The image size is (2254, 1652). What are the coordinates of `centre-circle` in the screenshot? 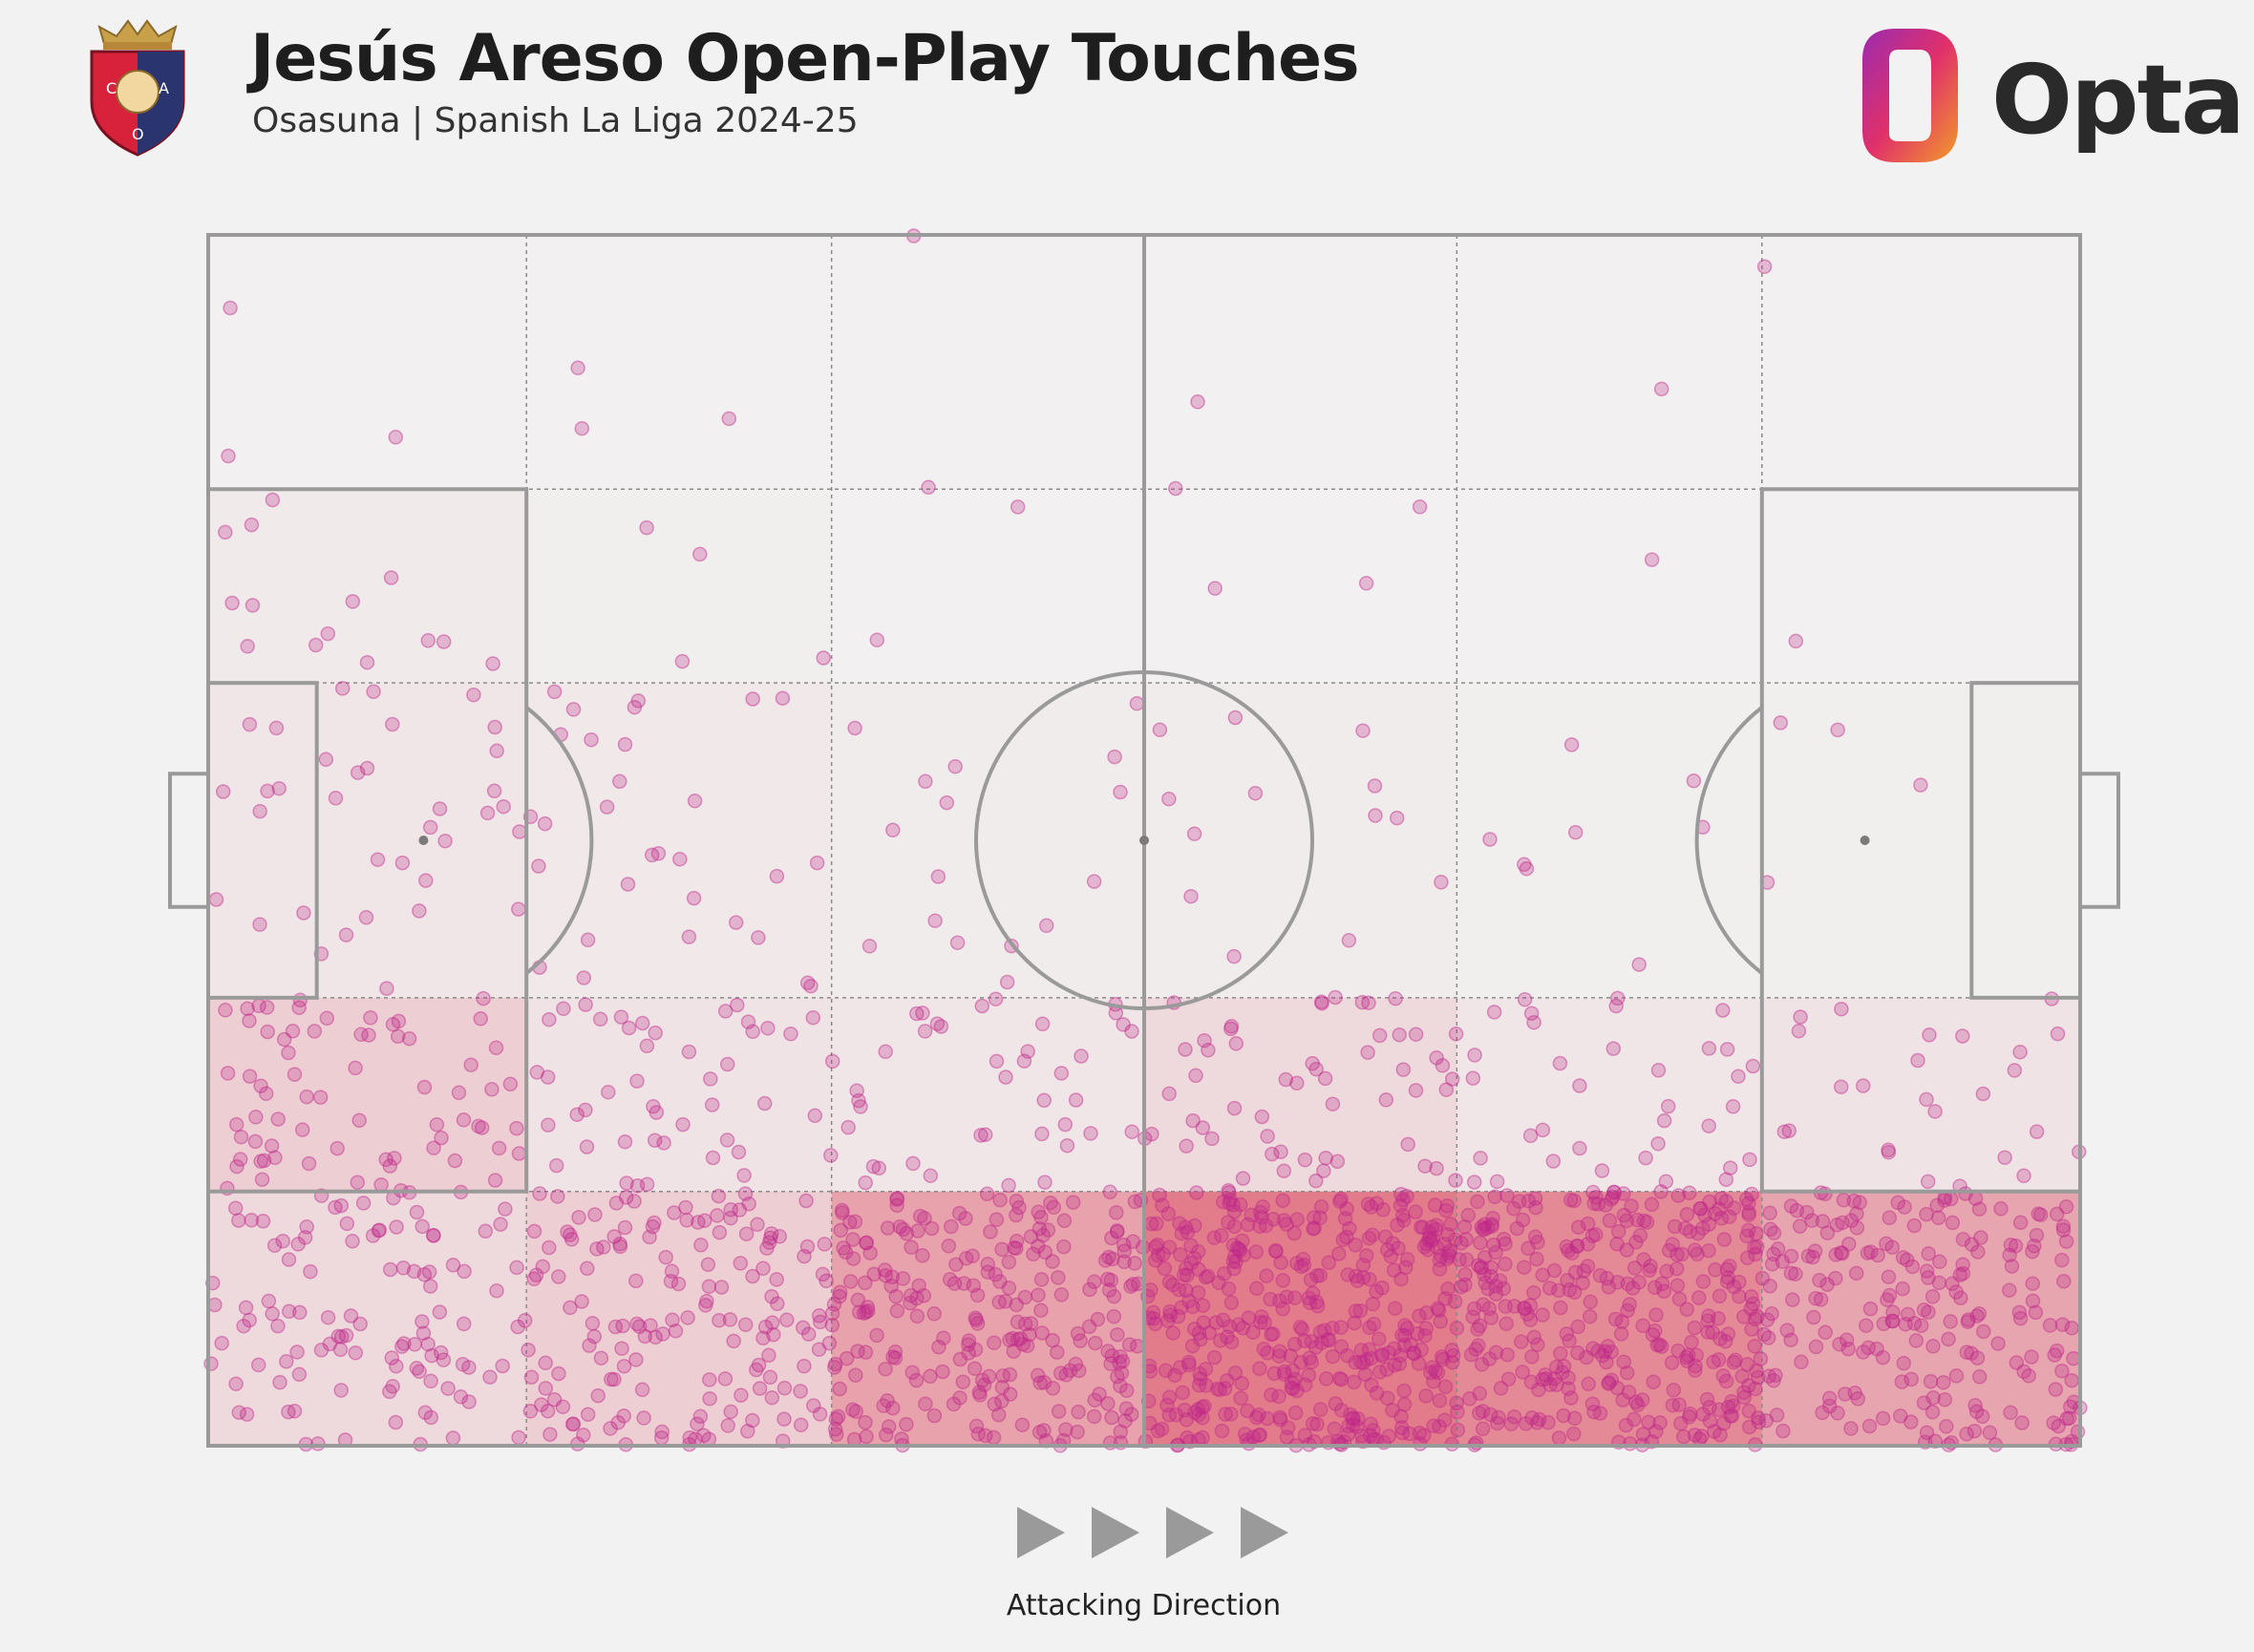 It's located at (1144, 840).